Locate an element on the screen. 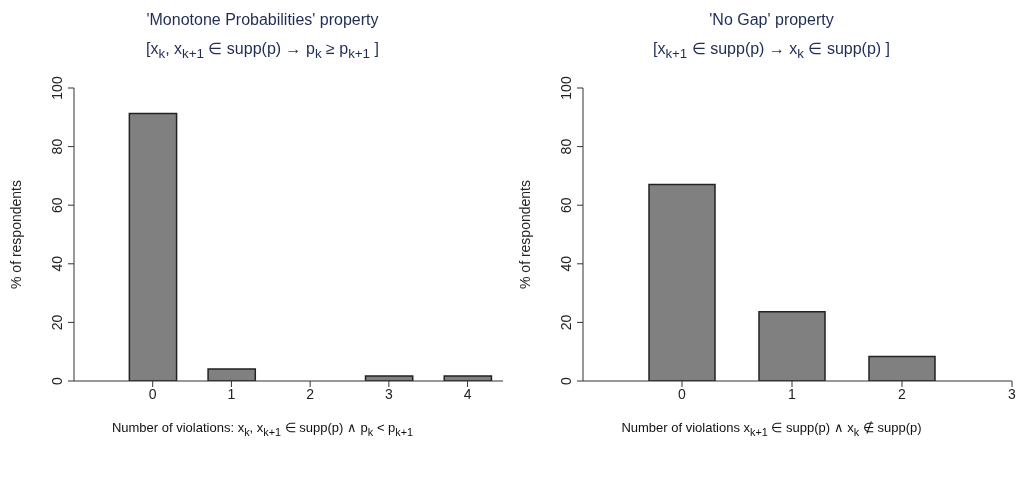  chart-title: 'Monotone Probabilities' property is located at coordinates (262, 20).